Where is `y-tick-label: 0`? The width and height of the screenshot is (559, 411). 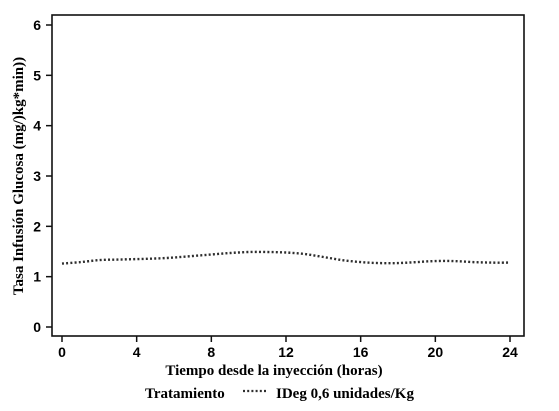 y-tick-label: 0 is located at coordinates (37, 327).